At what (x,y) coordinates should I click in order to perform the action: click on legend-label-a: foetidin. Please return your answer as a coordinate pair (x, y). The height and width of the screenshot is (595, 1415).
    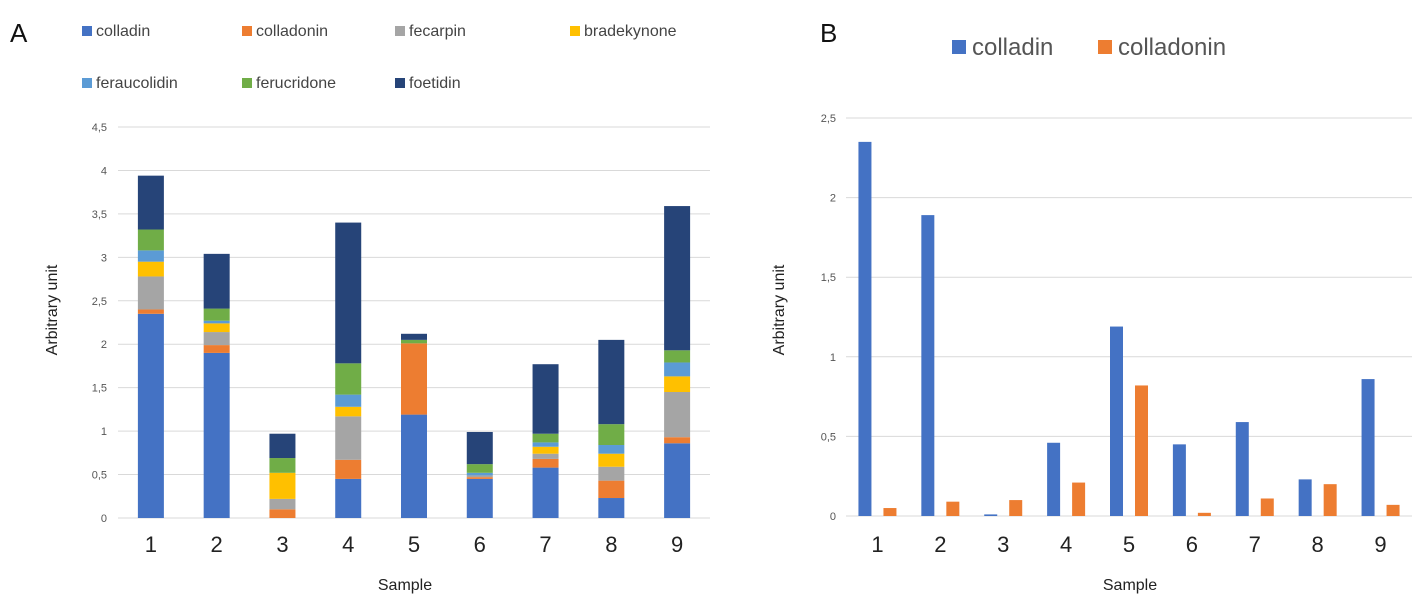
    Looking at the image, I should click on (435, 83).